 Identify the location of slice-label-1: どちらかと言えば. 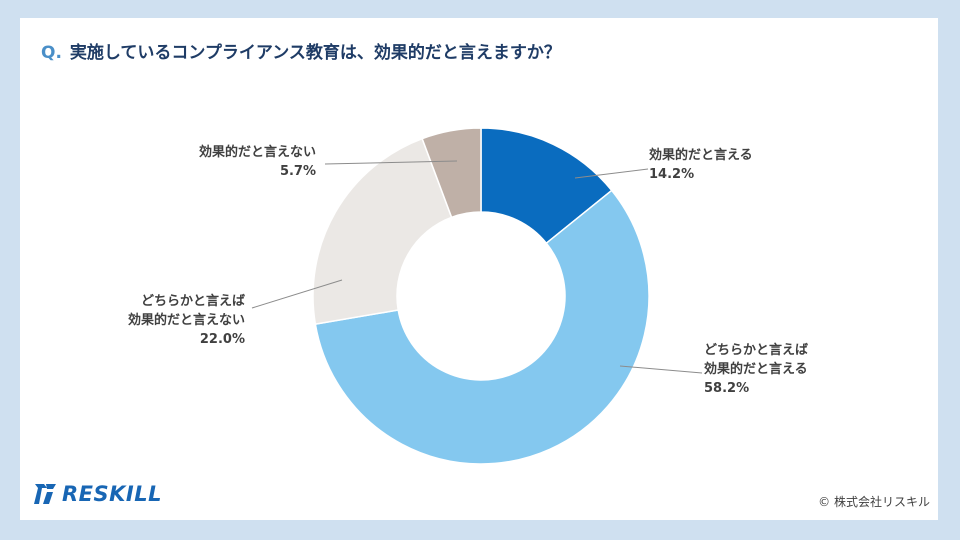
(756, 350).